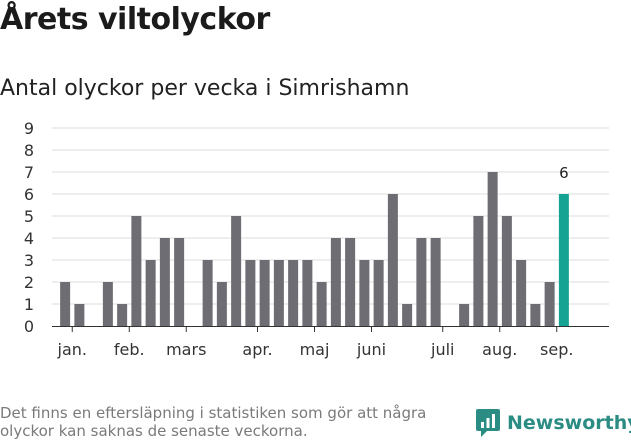  I want to click on brand-logo: Newsworthy, so click(553, 423).